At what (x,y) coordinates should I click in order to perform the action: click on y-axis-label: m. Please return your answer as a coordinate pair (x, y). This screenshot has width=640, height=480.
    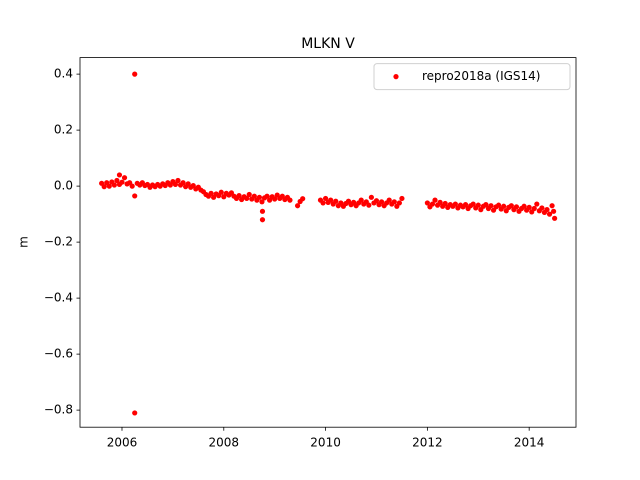
    Looking at the image, I should click on (24, 242).